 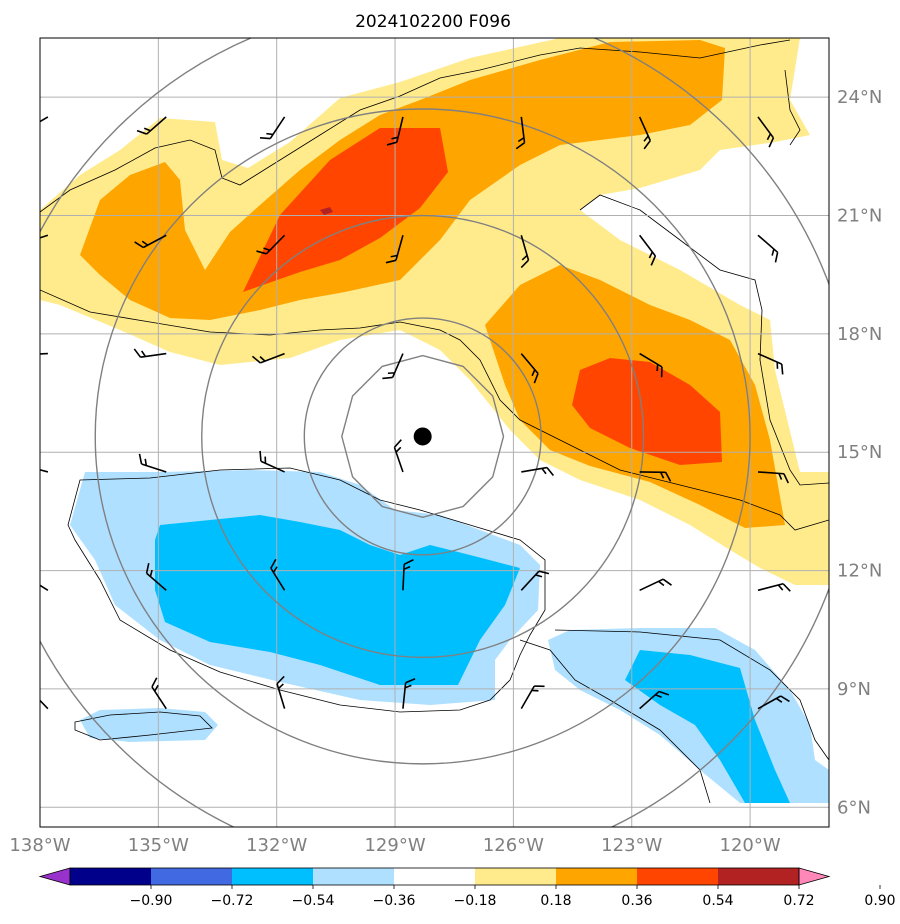 What do you see at coordinates (345, 210) in the screenshot?
I see `contour-fill-pos-high-north` at bounding box center [345, 210].